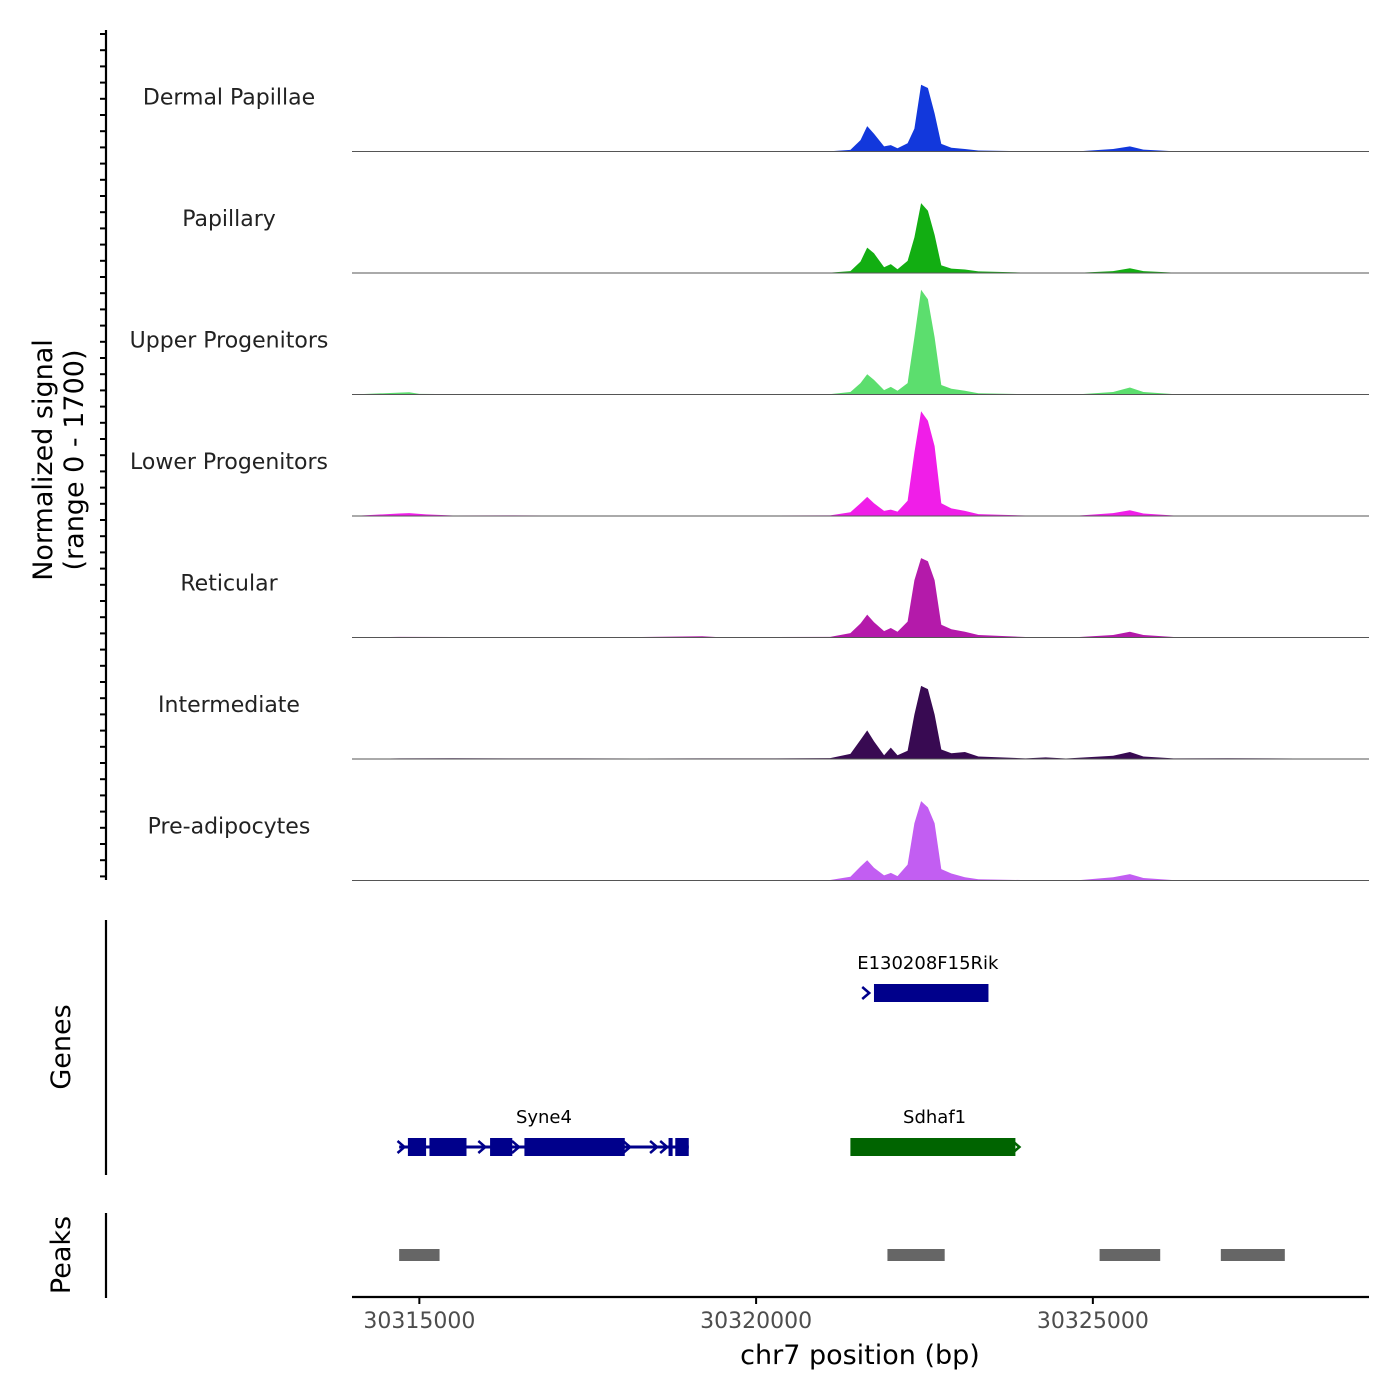 Image resolution: width=1400 pixels, height=1400 pixels. What do you see at coordinates (709, 1054) in the screenshot?
I see `gene-track: E130208F15Rik Syne4 Sdhaf1` at bounding box center [709, 1054].